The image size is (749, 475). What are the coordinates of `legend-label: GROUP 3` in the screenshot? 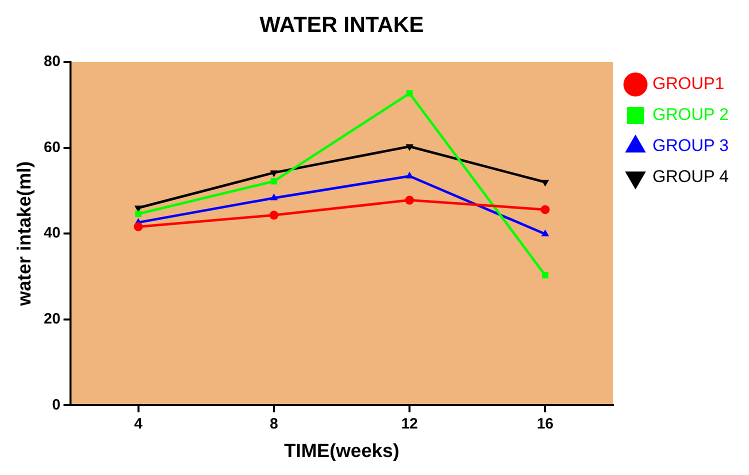 It's located at (690, 146).